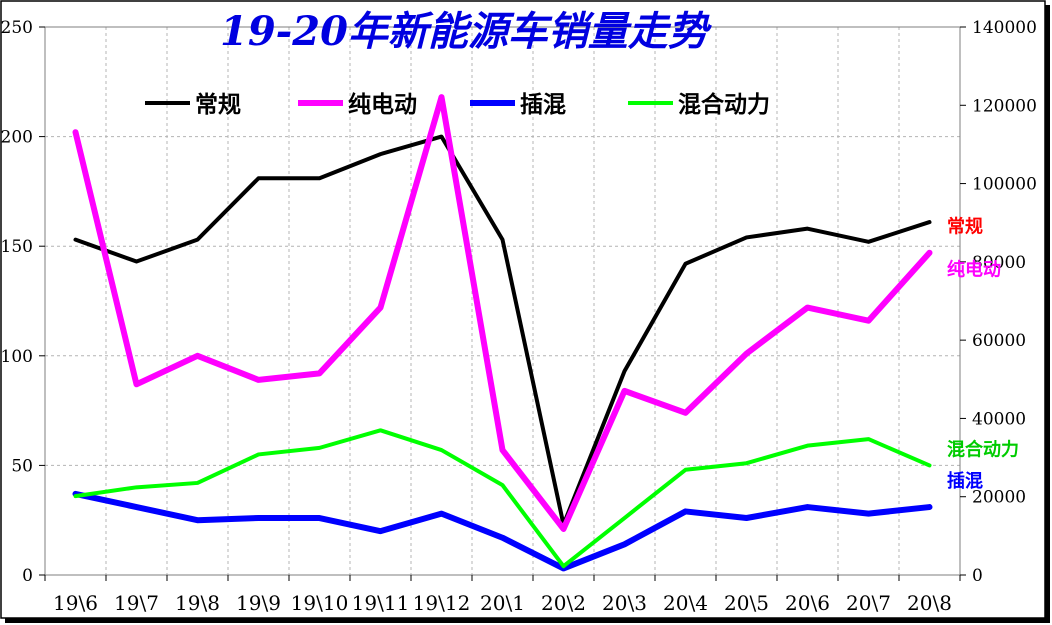  Describe the element at coordinates (746, 603) in the screenshot. I see `x-axis-tick-label: 20\5` at that location.